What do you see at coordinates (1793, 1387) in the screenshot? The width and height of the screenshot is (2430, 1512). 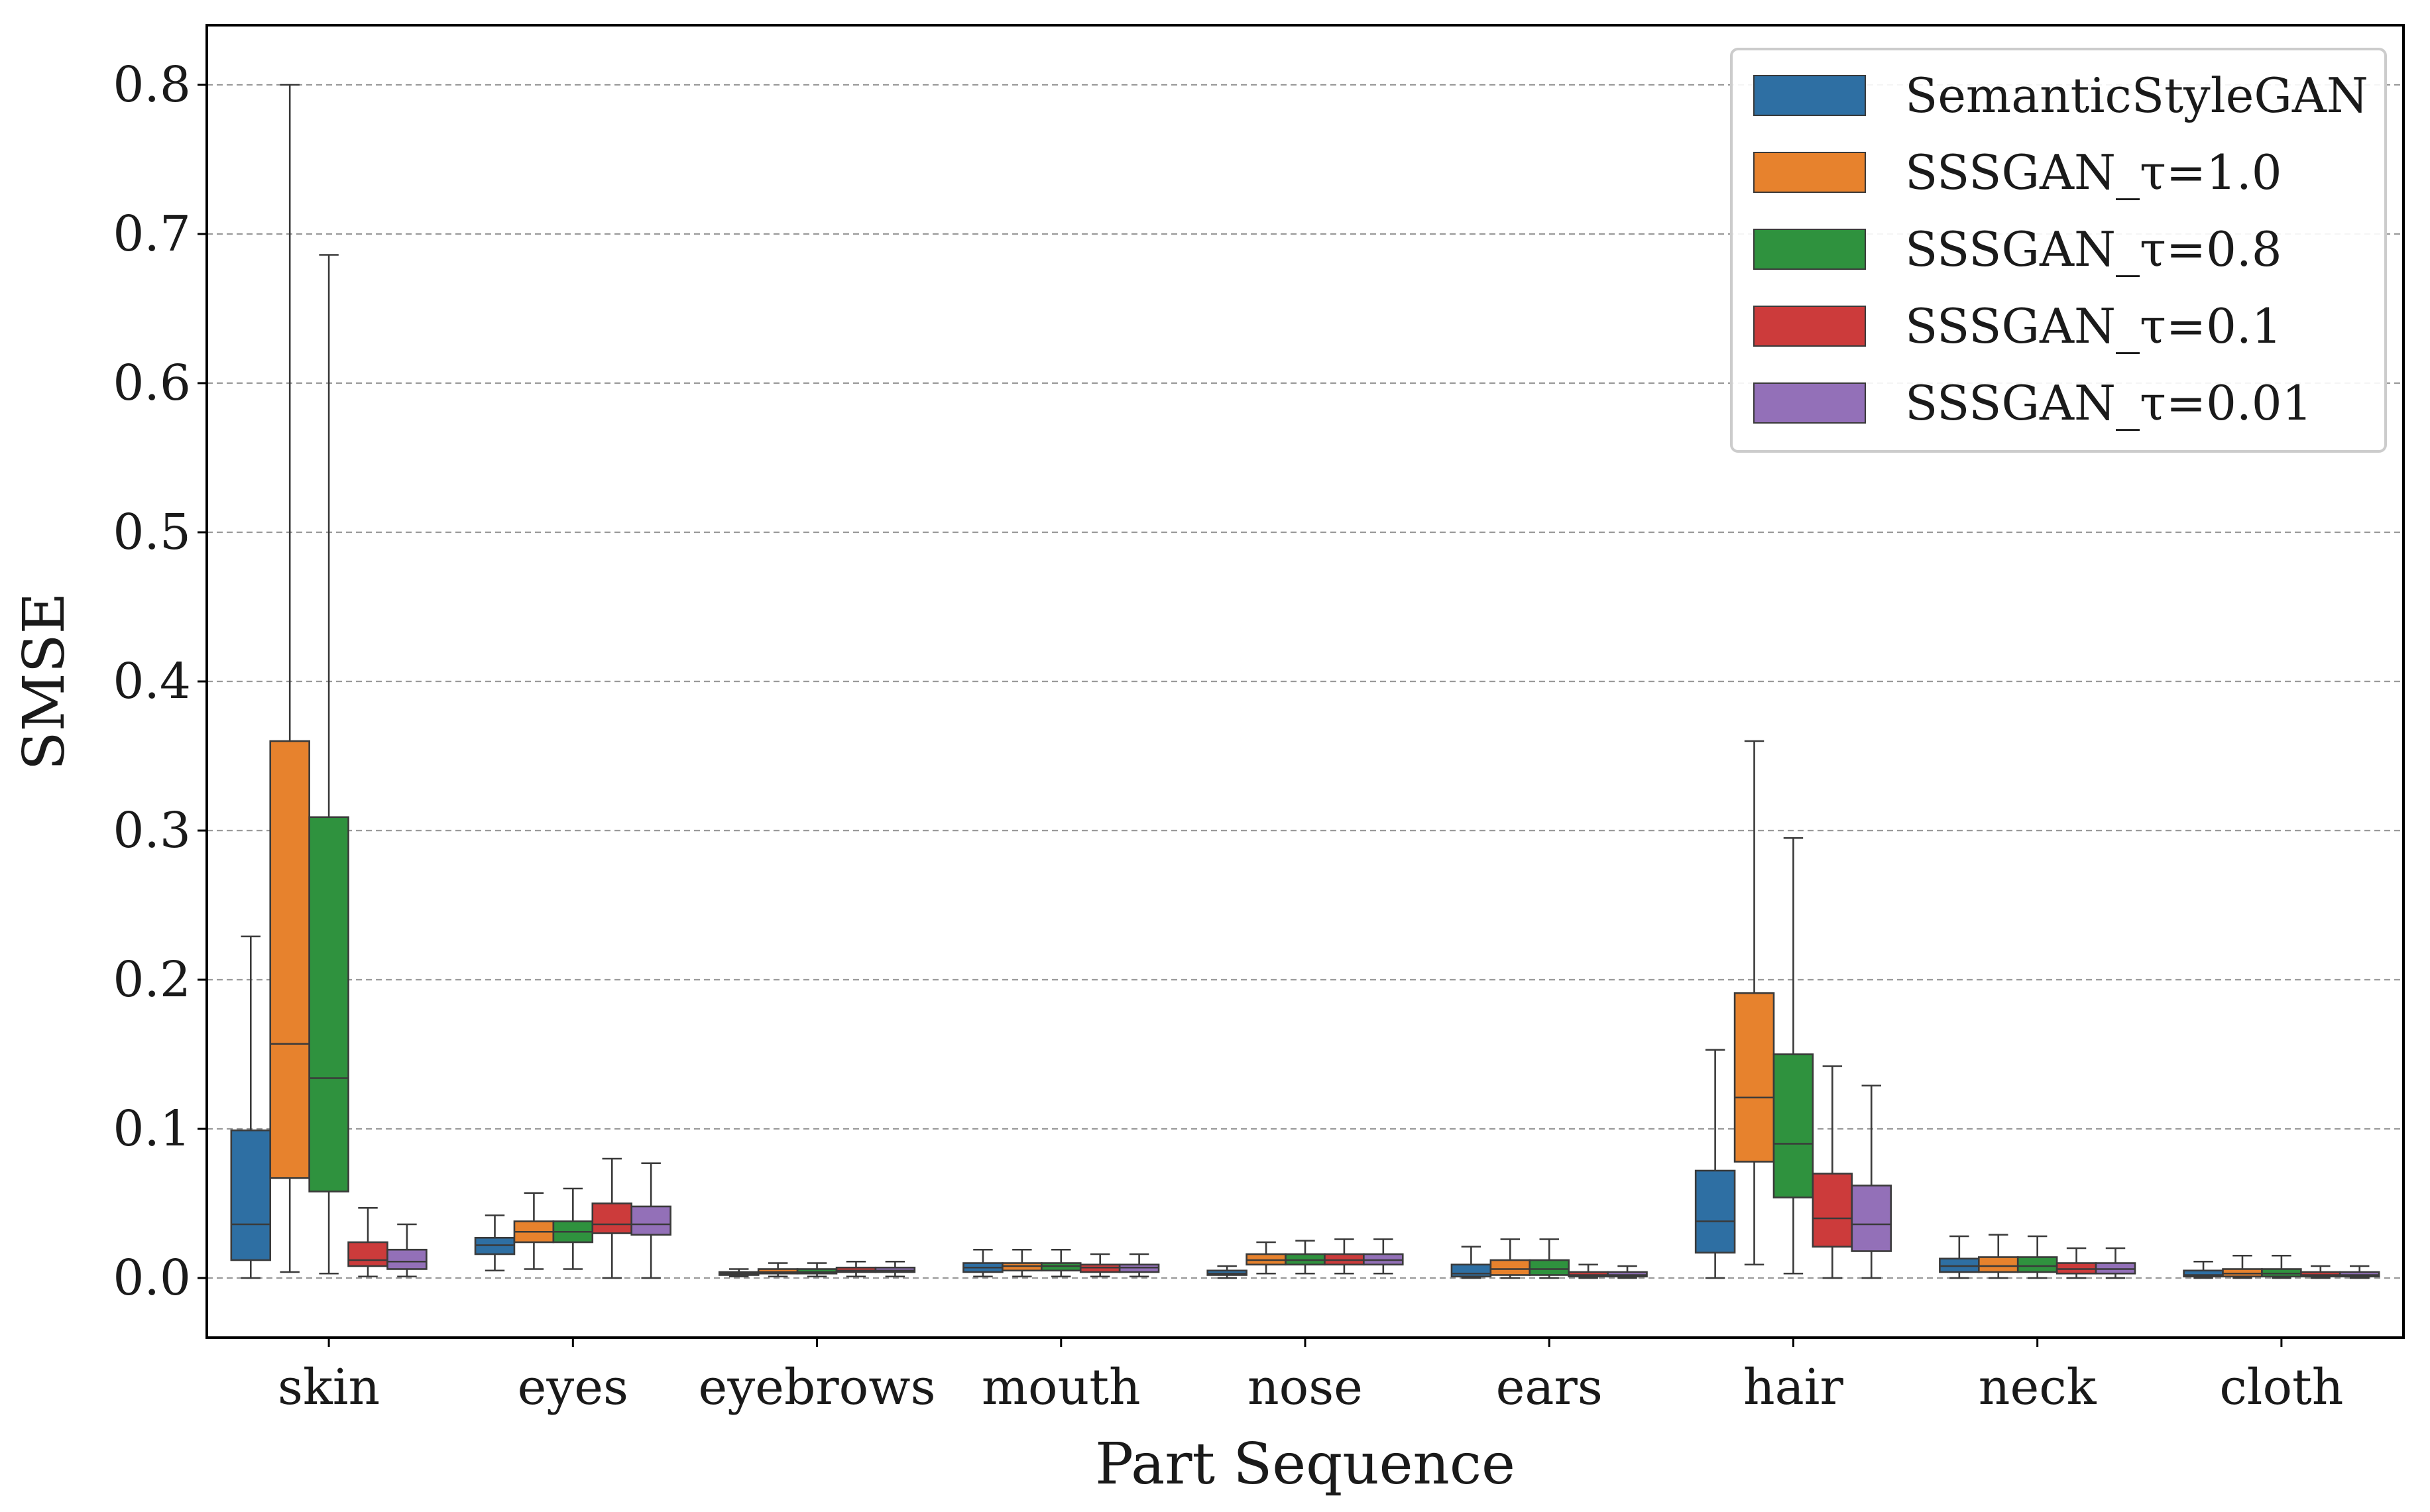 I see `x-tick-label: hair` at bounding box center [1793, 1387].